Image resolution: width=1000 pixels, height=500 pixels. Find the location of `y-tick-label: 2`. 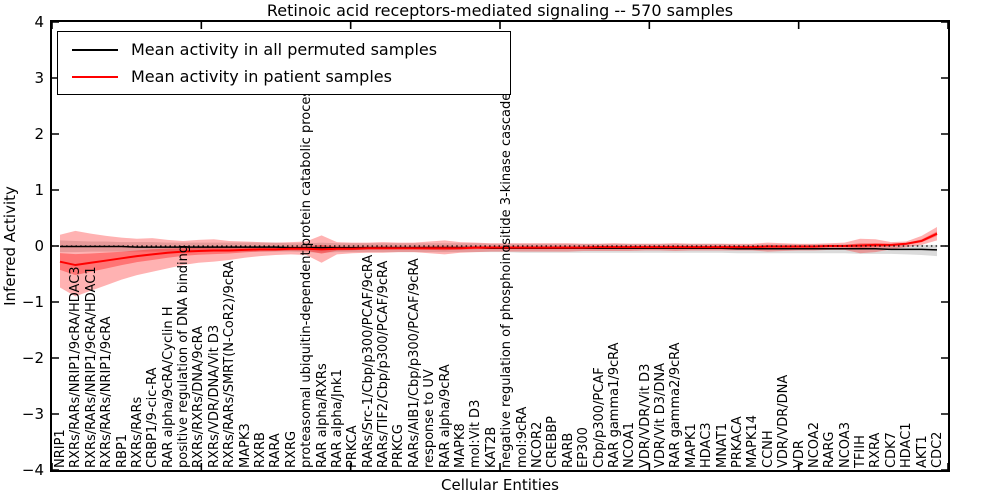

y-tick-label: 2 is located at coordinates (39, 134).